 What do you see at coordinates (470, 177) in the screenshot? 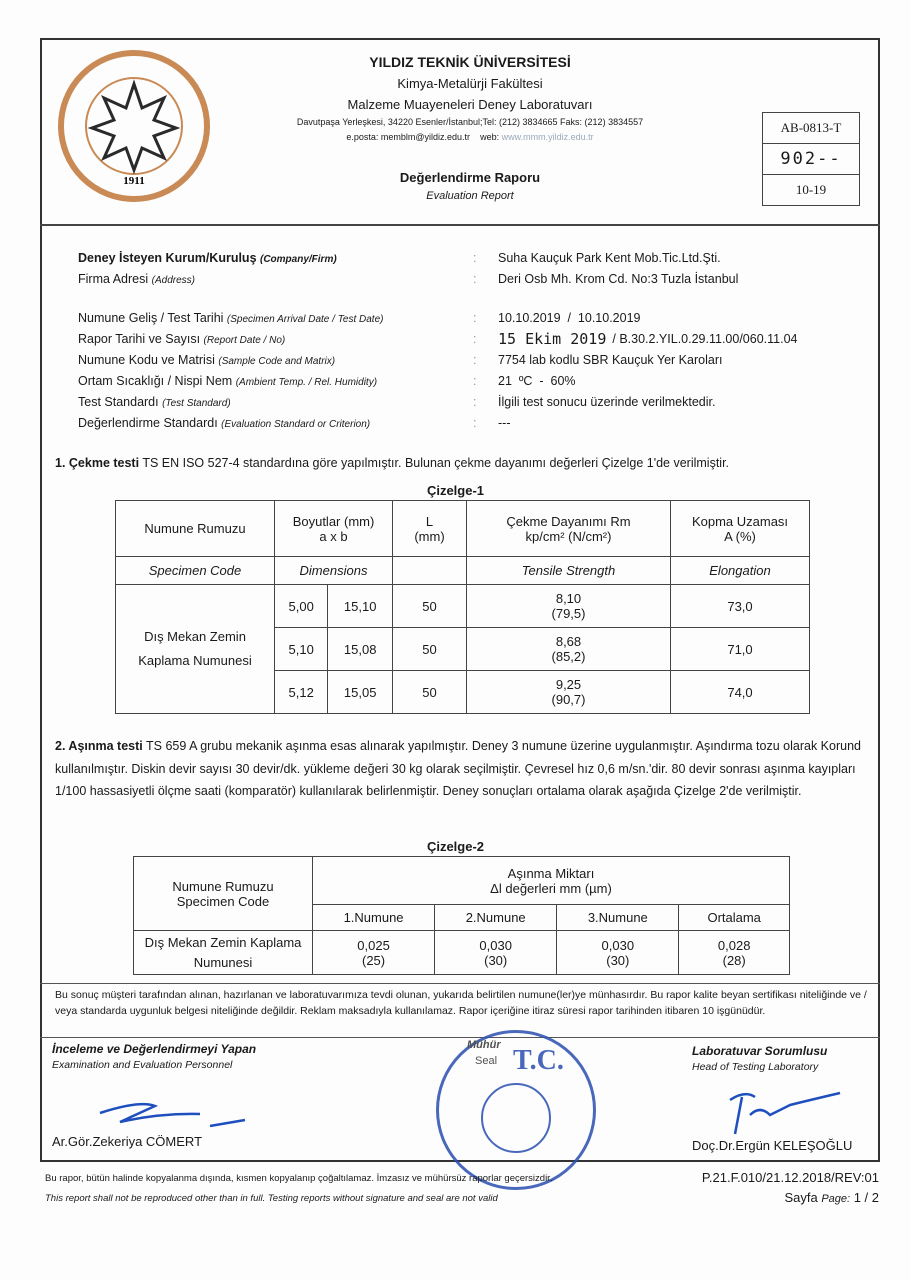
I see `report-title: Değerlendirme Raporu` at bounding box center [470, 177].